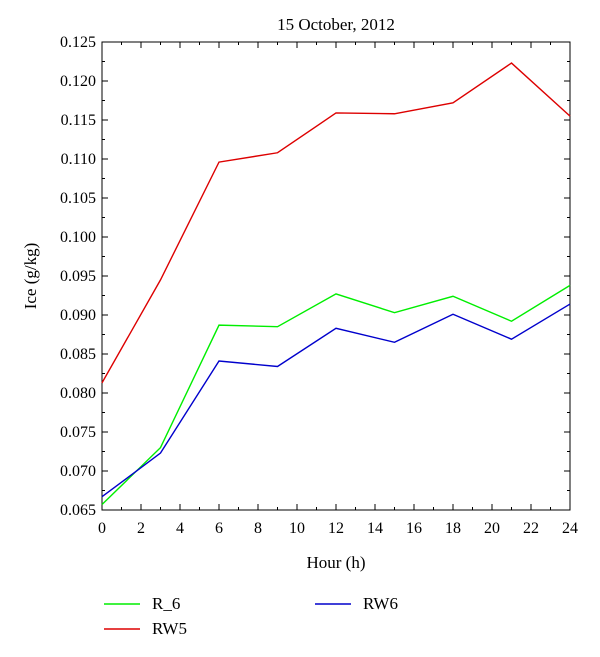  Describe the element at coordinates (166, 603) in the screenshot. I see `legend-label: R_6` at that location.